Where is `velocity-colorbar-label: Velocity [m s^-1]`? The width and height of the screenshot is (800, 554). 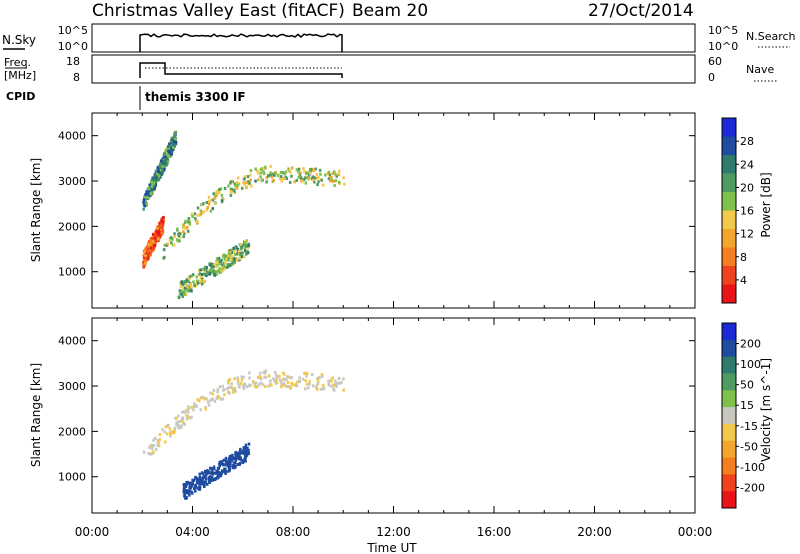 velocity-colorbar-label: Velocity [m s^-1] is located at coordinates (766, 410).